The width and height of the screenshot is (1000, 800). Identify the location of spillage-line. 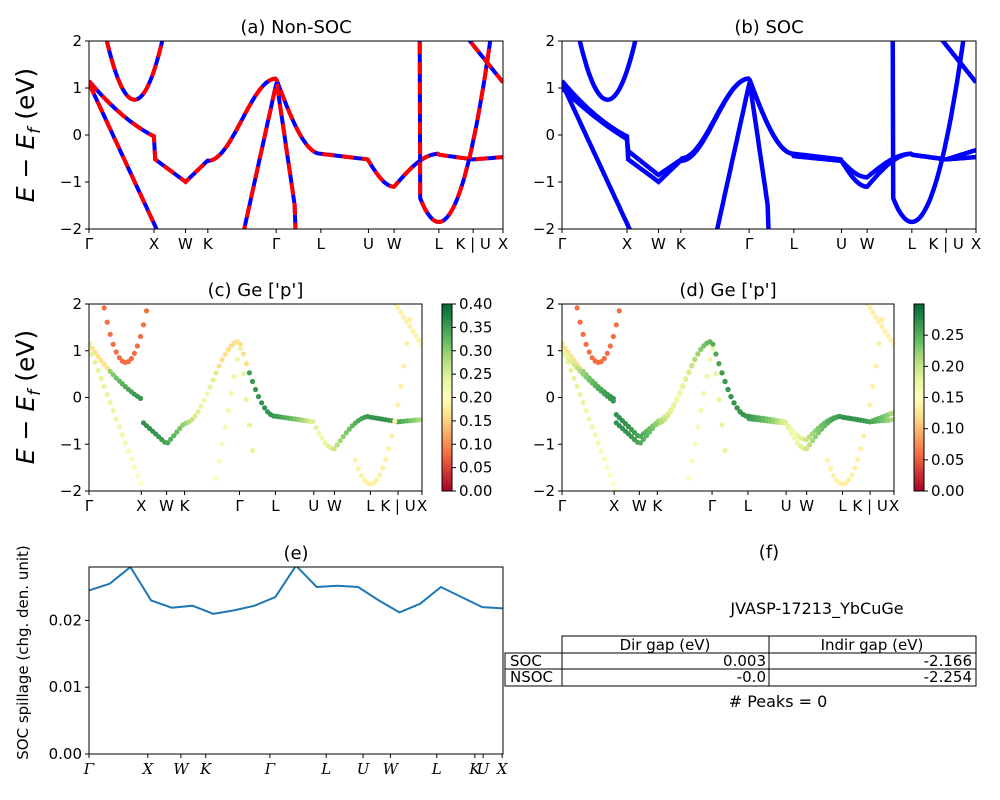
(296, 591).